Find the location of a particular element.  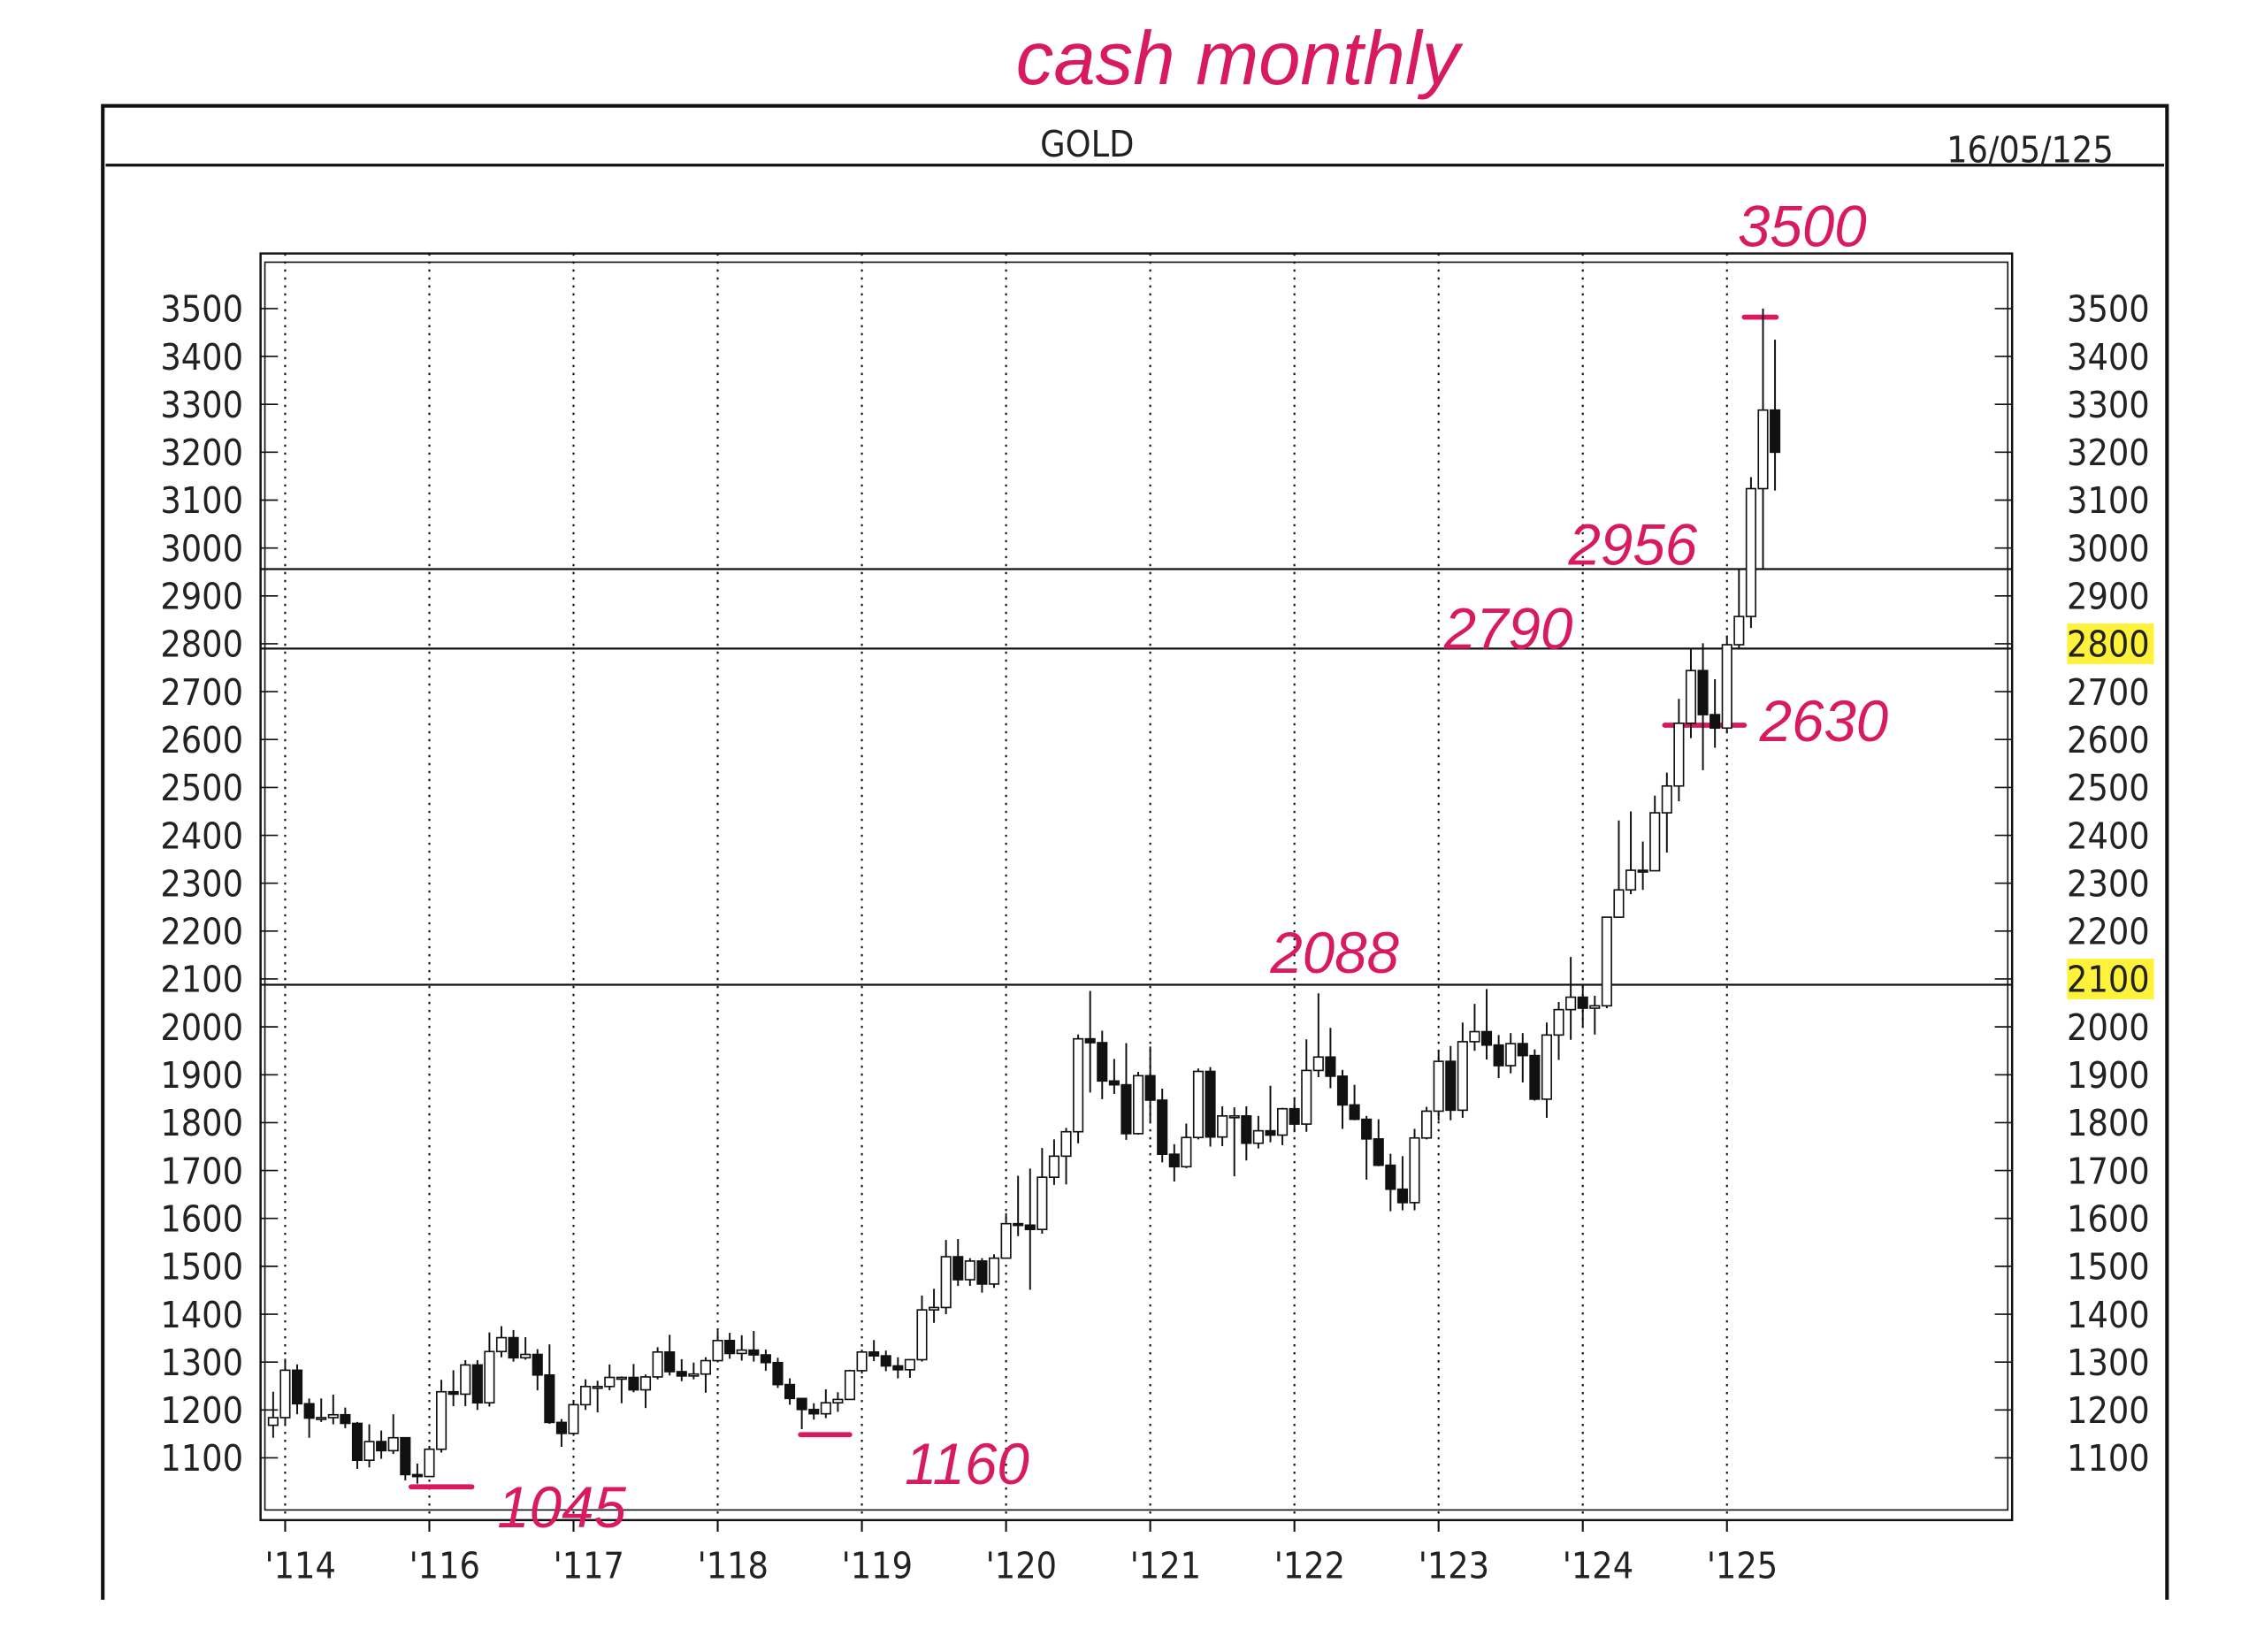

y2-tick-label: 2400 is located at coordinates (2108, 836).